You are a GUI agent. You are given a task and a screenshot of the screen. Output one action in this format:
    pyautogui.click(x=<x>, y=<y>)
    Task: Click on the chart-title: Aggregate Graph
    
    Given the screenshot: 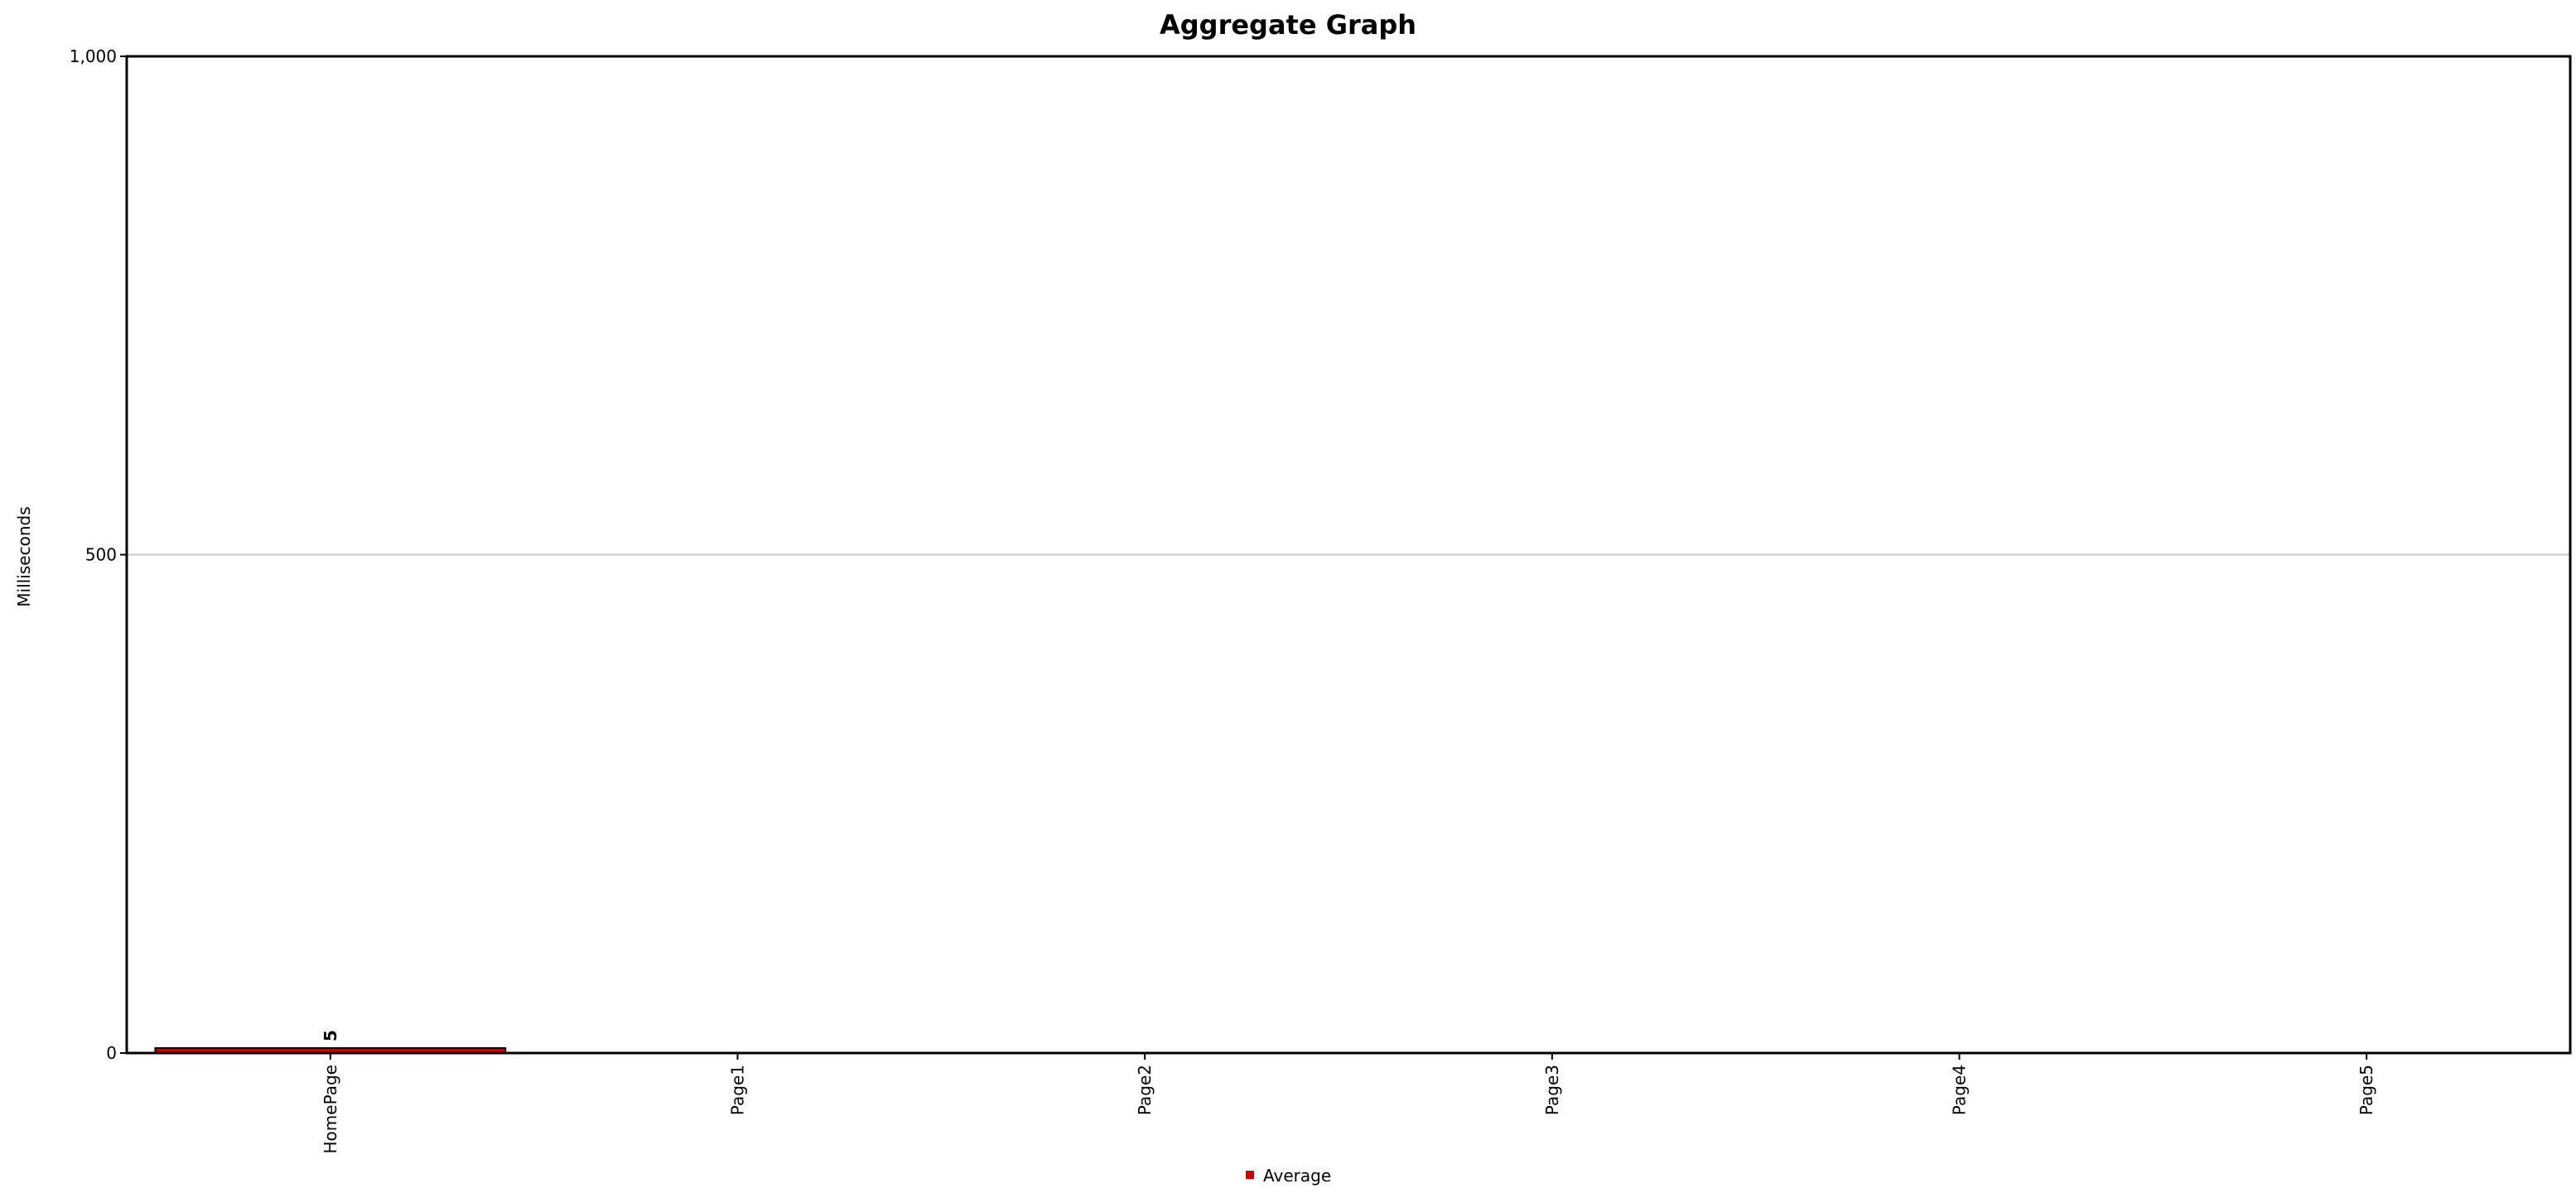 What is the action you would take?
    pyautogui.click(x=1288, y=25)
    